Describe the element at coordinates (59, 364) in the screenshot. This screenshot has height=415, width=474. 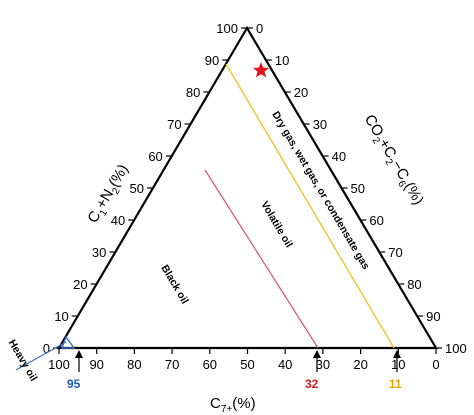
I see `bottom-axis-tick-label: 100` at that location.